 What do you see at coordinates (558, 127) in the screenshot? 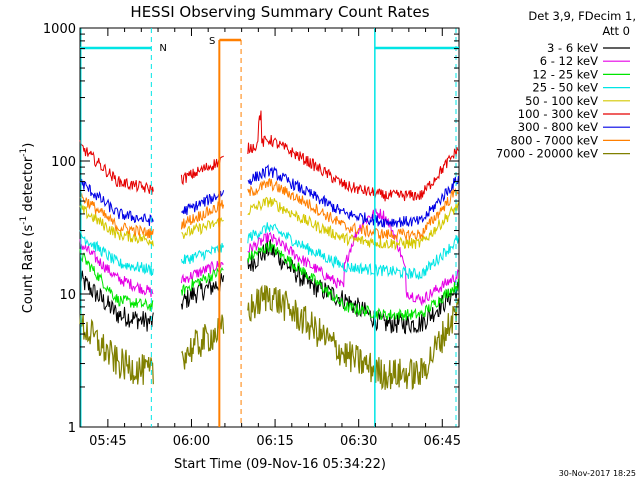
I see `legend-entry-label: 300 - 800 keV` at bounding box center [558, 127].